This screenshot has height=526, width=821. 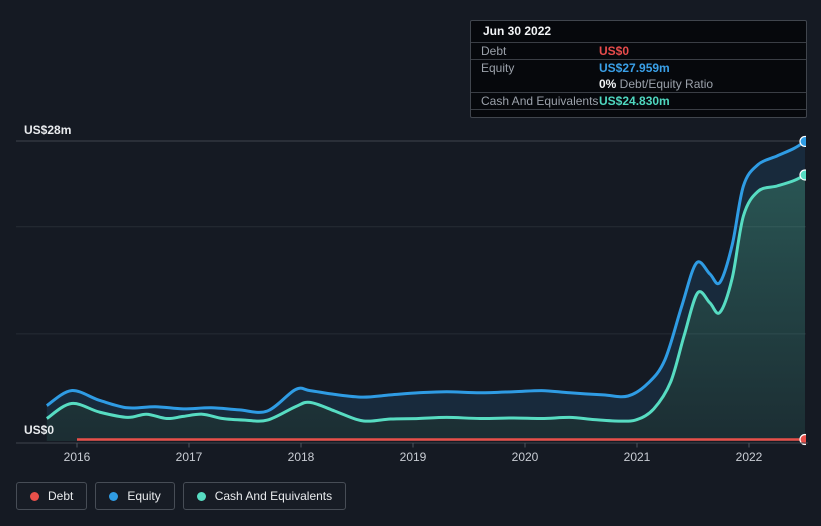 What do you see at coordinates (634, 68) in the screenshot?
I see `tooltip-equity-value: US$27.959m` at bounding box center [634, 68].